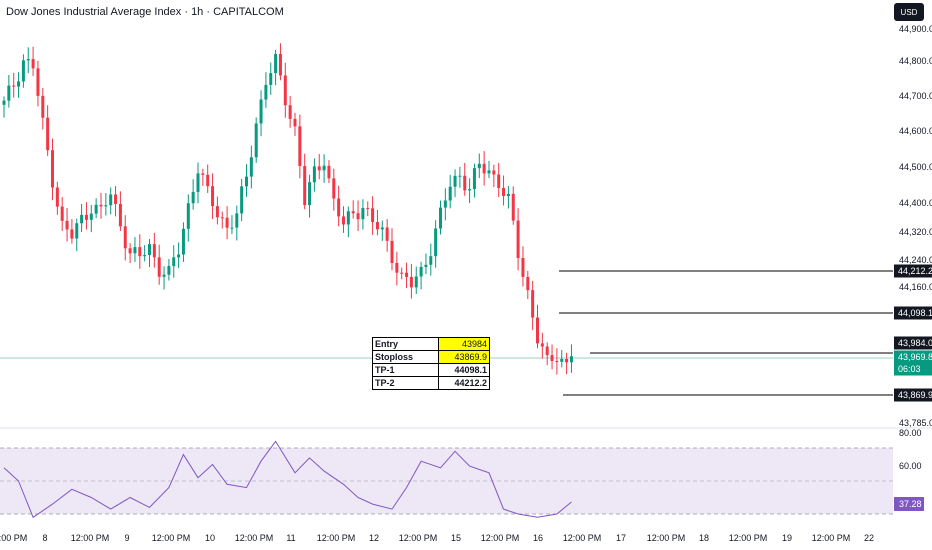  What do you see at coordinates (915, 423) in the screenshot?
I see `y-tick-label: 43,785.0` at bounding box center [915, 423].